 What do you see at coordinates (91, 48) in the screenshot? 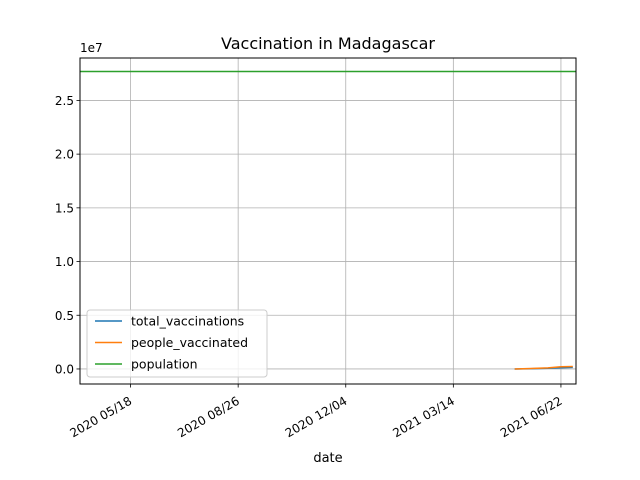
I see `y-axis-multiplier: 1e7` at bounding box center [91, 48].